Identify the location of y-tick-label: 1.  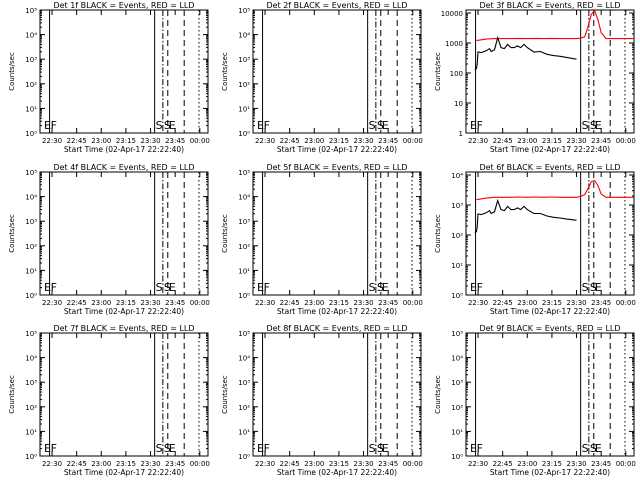
(461, 134).